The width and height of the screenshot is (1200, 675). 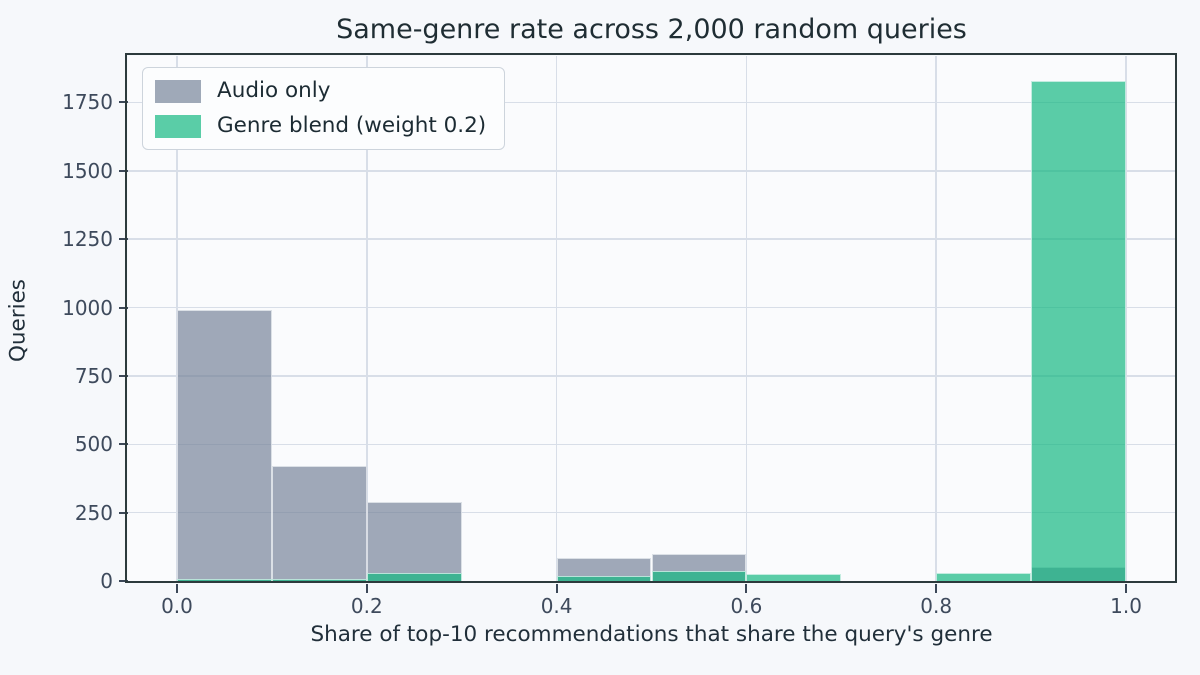 What do you see at coordinates (352, 125) in the screenshot?
I see `legend-label-genre-blend: Genre blend (weight 0.2)` at bounding box center [352, 125].